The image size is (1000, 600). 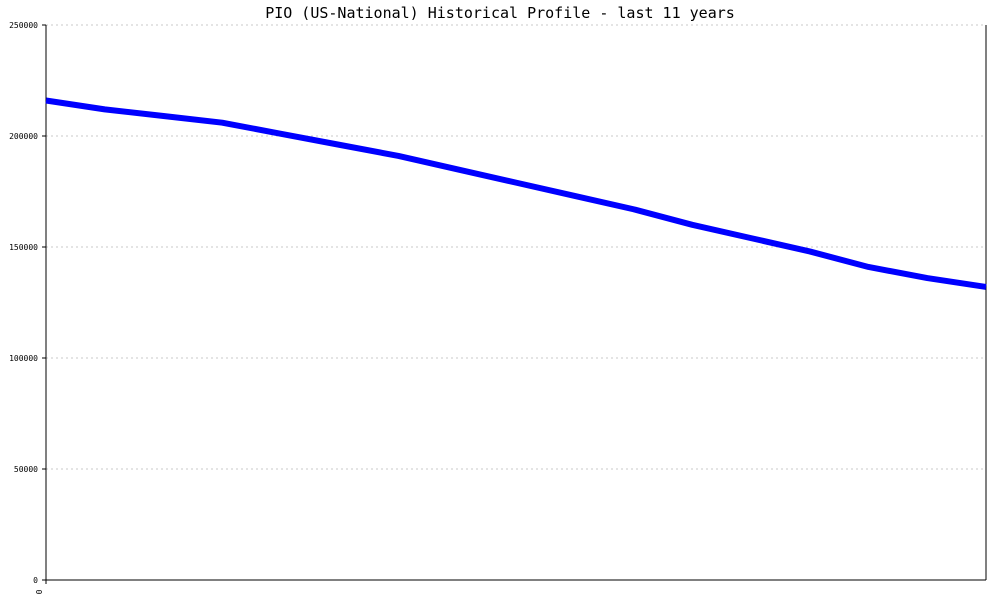 I want to click on y-tick-label: 150000, so click(x=23, y=247).